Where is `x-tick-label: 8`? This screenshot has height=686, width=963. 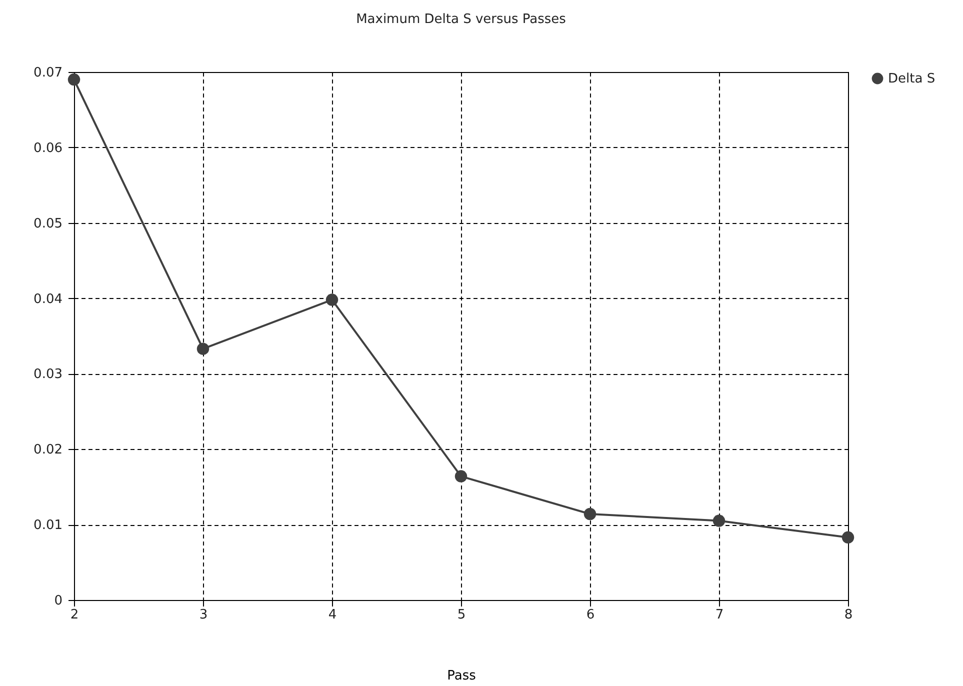
x-tick-label: 8 is located at coordinates (848, 615).